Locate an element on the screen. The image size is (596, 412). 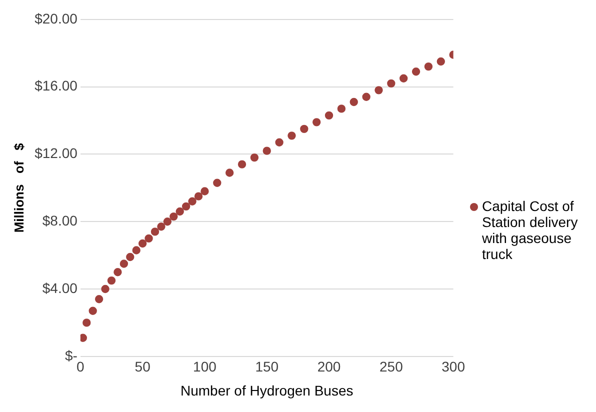
x-tick-label: 300 is located at coordinates (454, 366).